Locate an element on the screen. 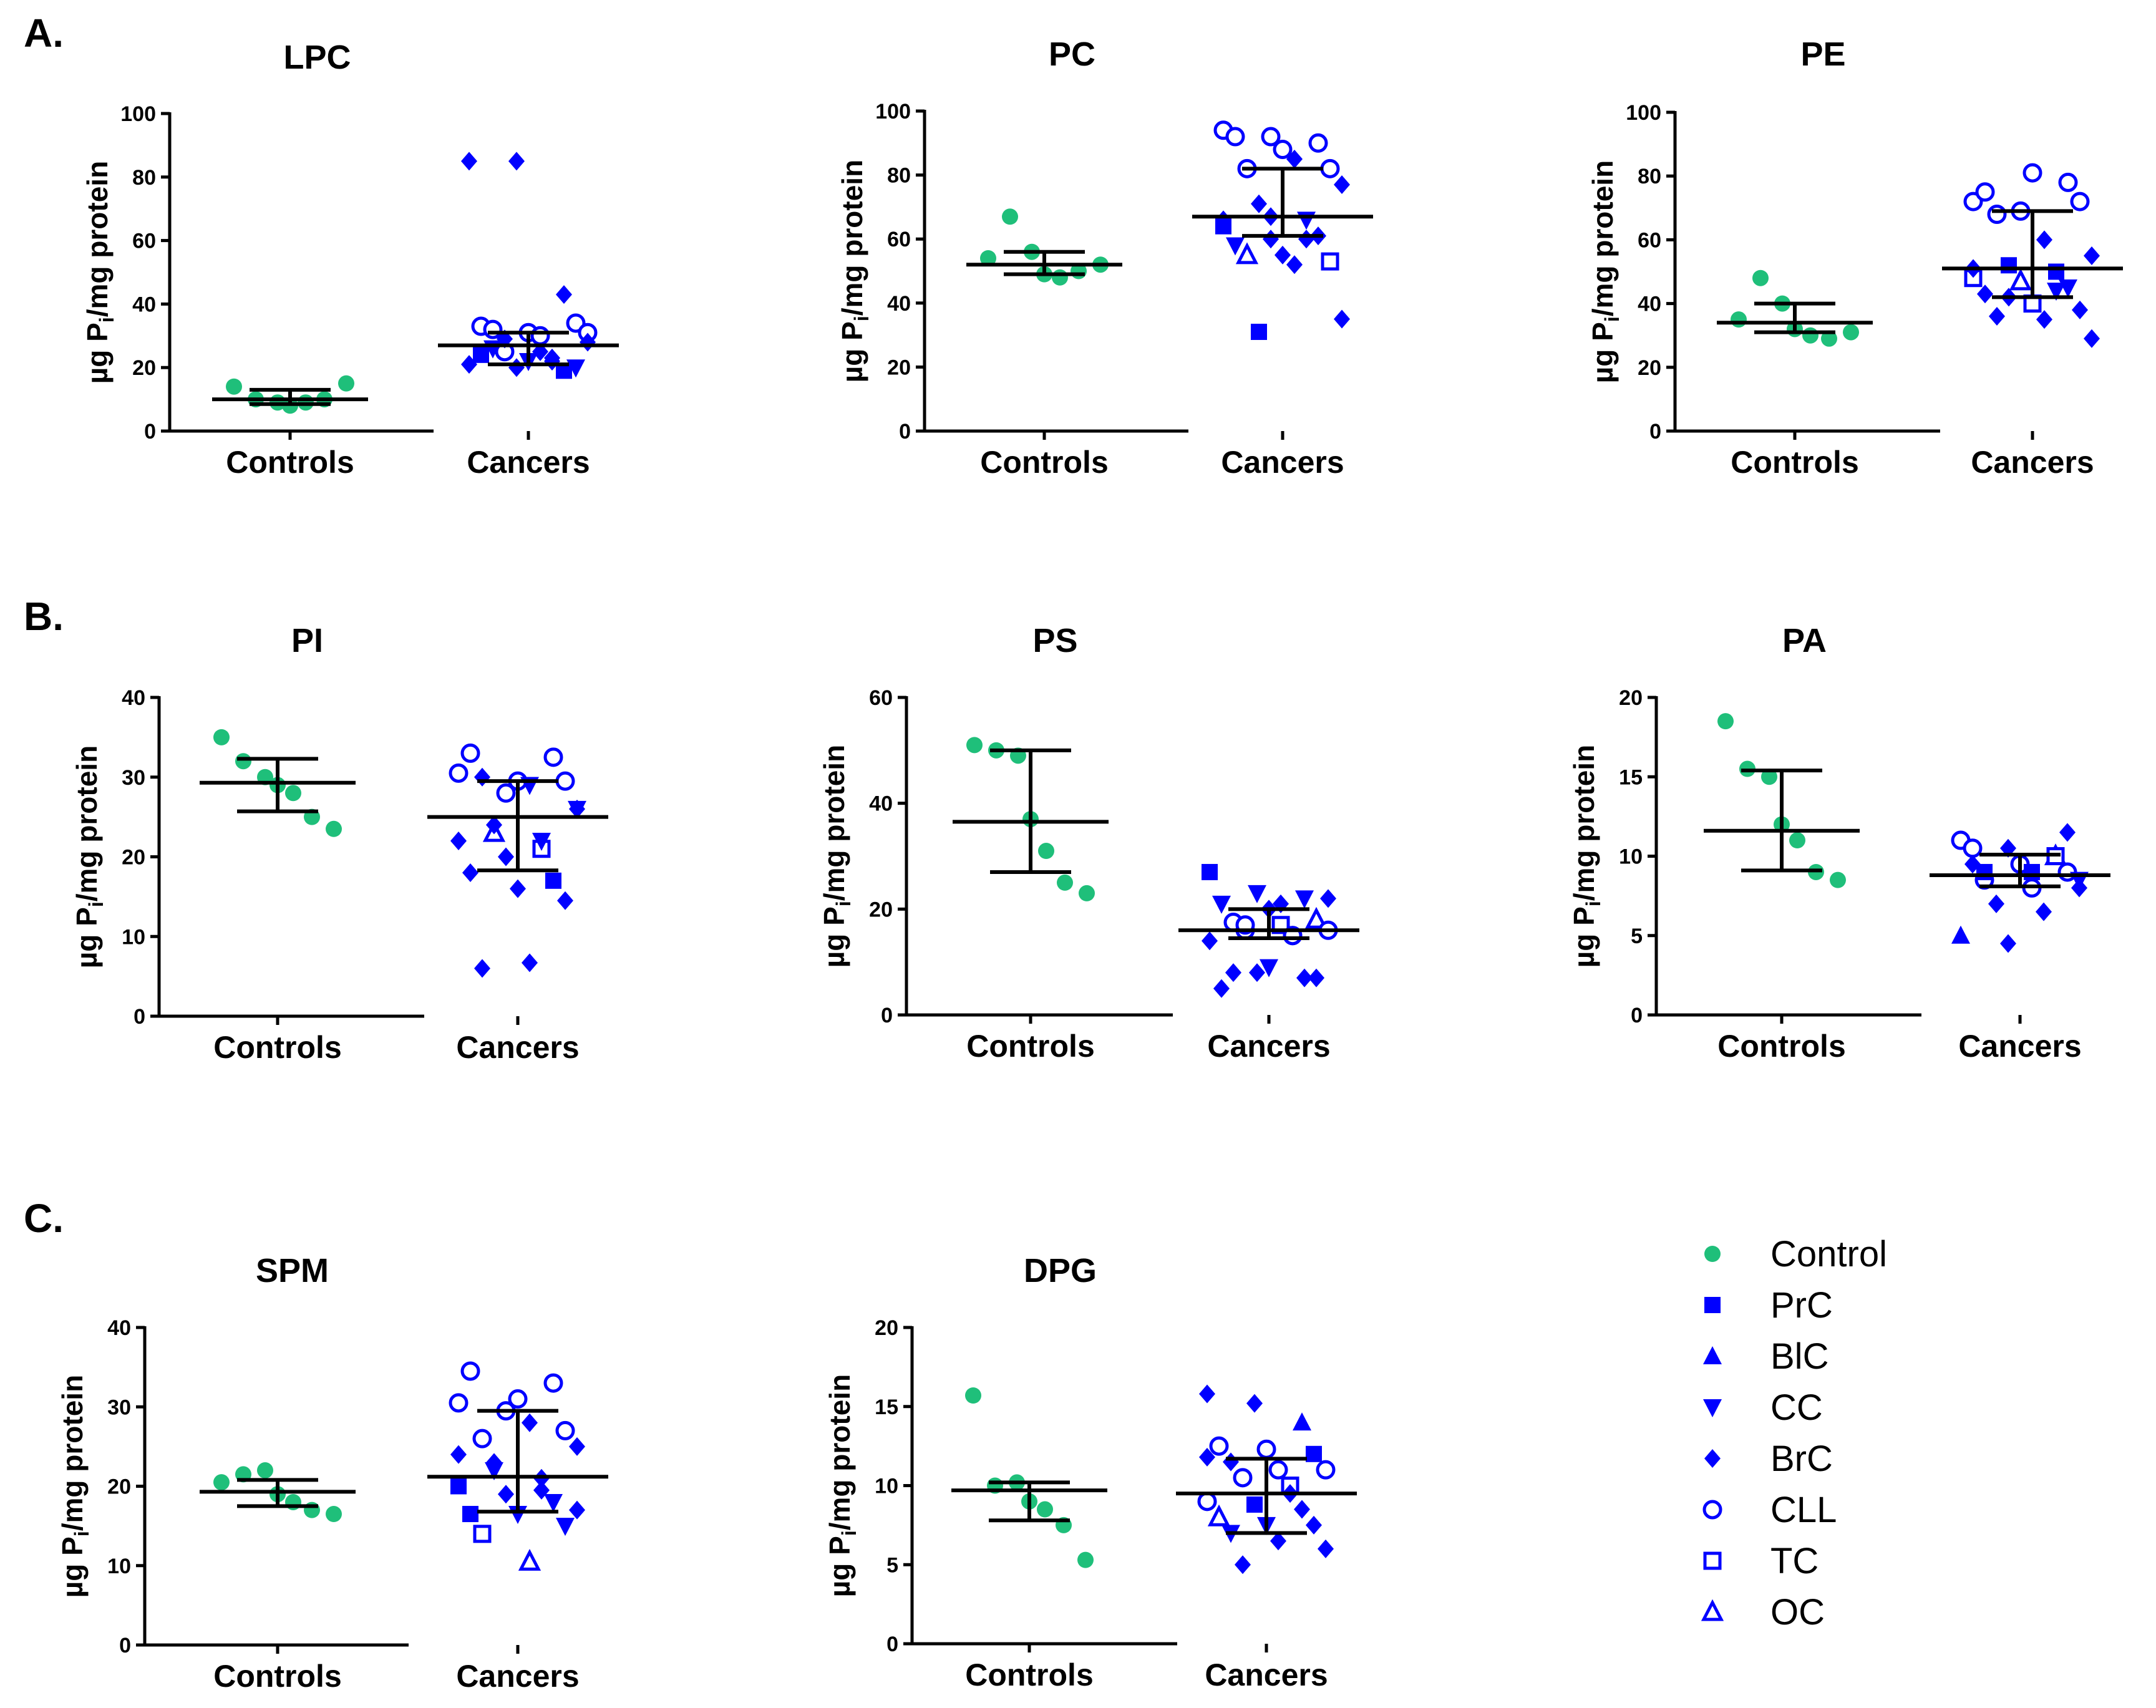 This screenshot has width=2156, height=1708. legend-label: BlC is located at coordinates (1799, 1356).